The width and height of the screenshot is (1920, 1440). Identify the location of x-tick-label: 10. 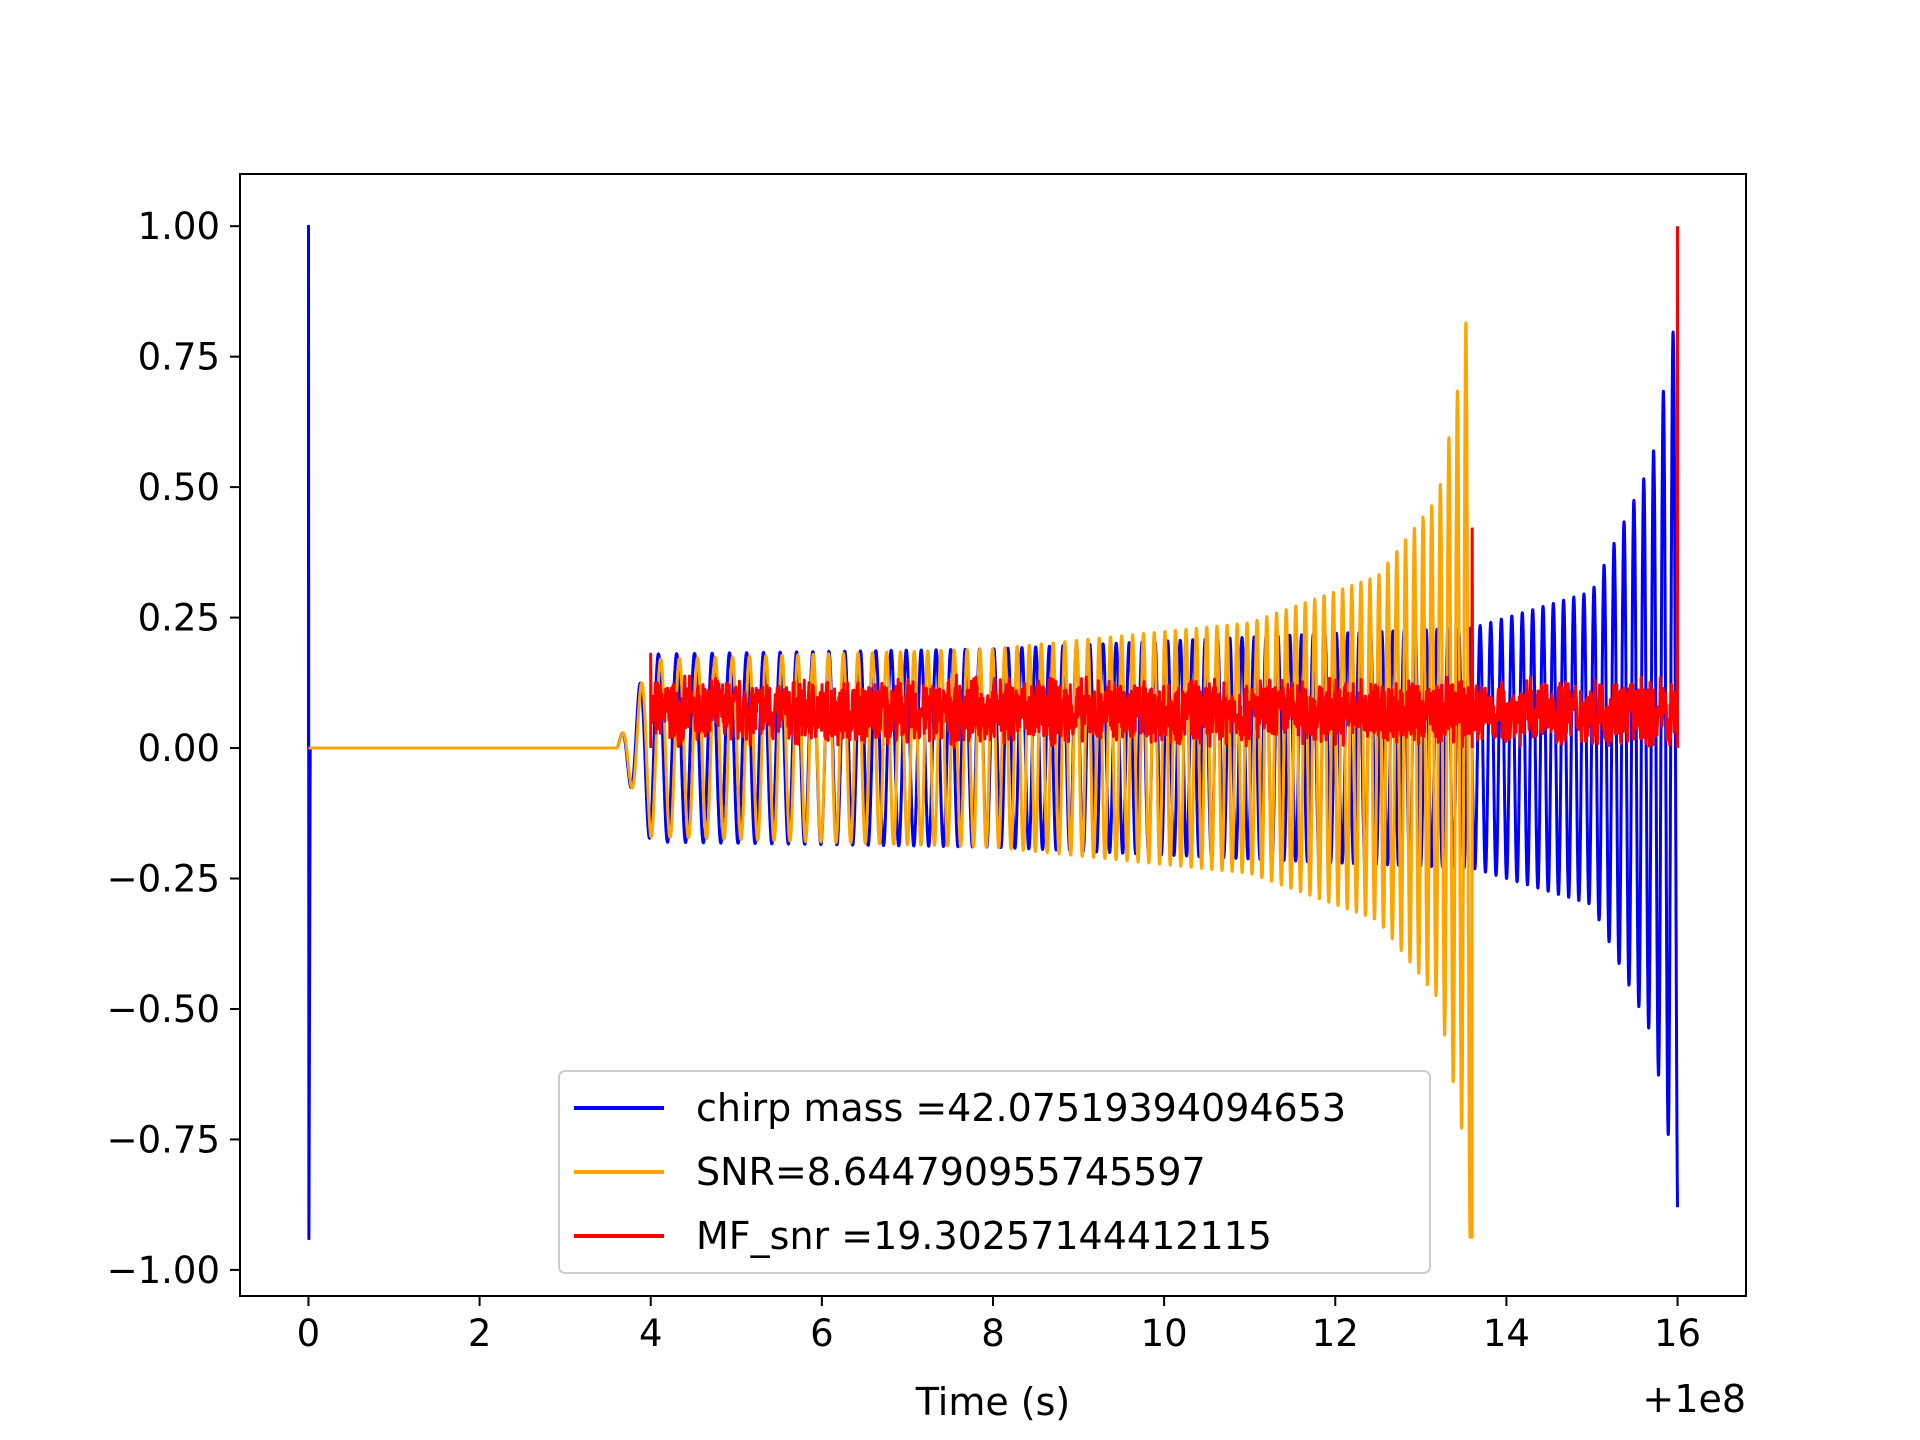
(1164, 1333).